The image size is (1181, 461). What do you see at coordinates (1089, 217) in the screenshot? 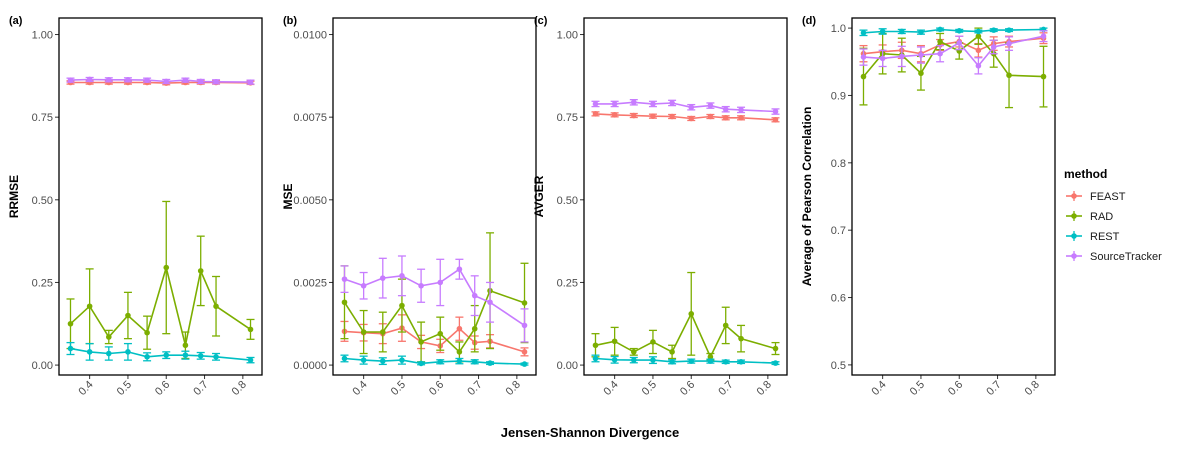
I see `legend-item-rad: RAD` at bounding box center [1089, 217].